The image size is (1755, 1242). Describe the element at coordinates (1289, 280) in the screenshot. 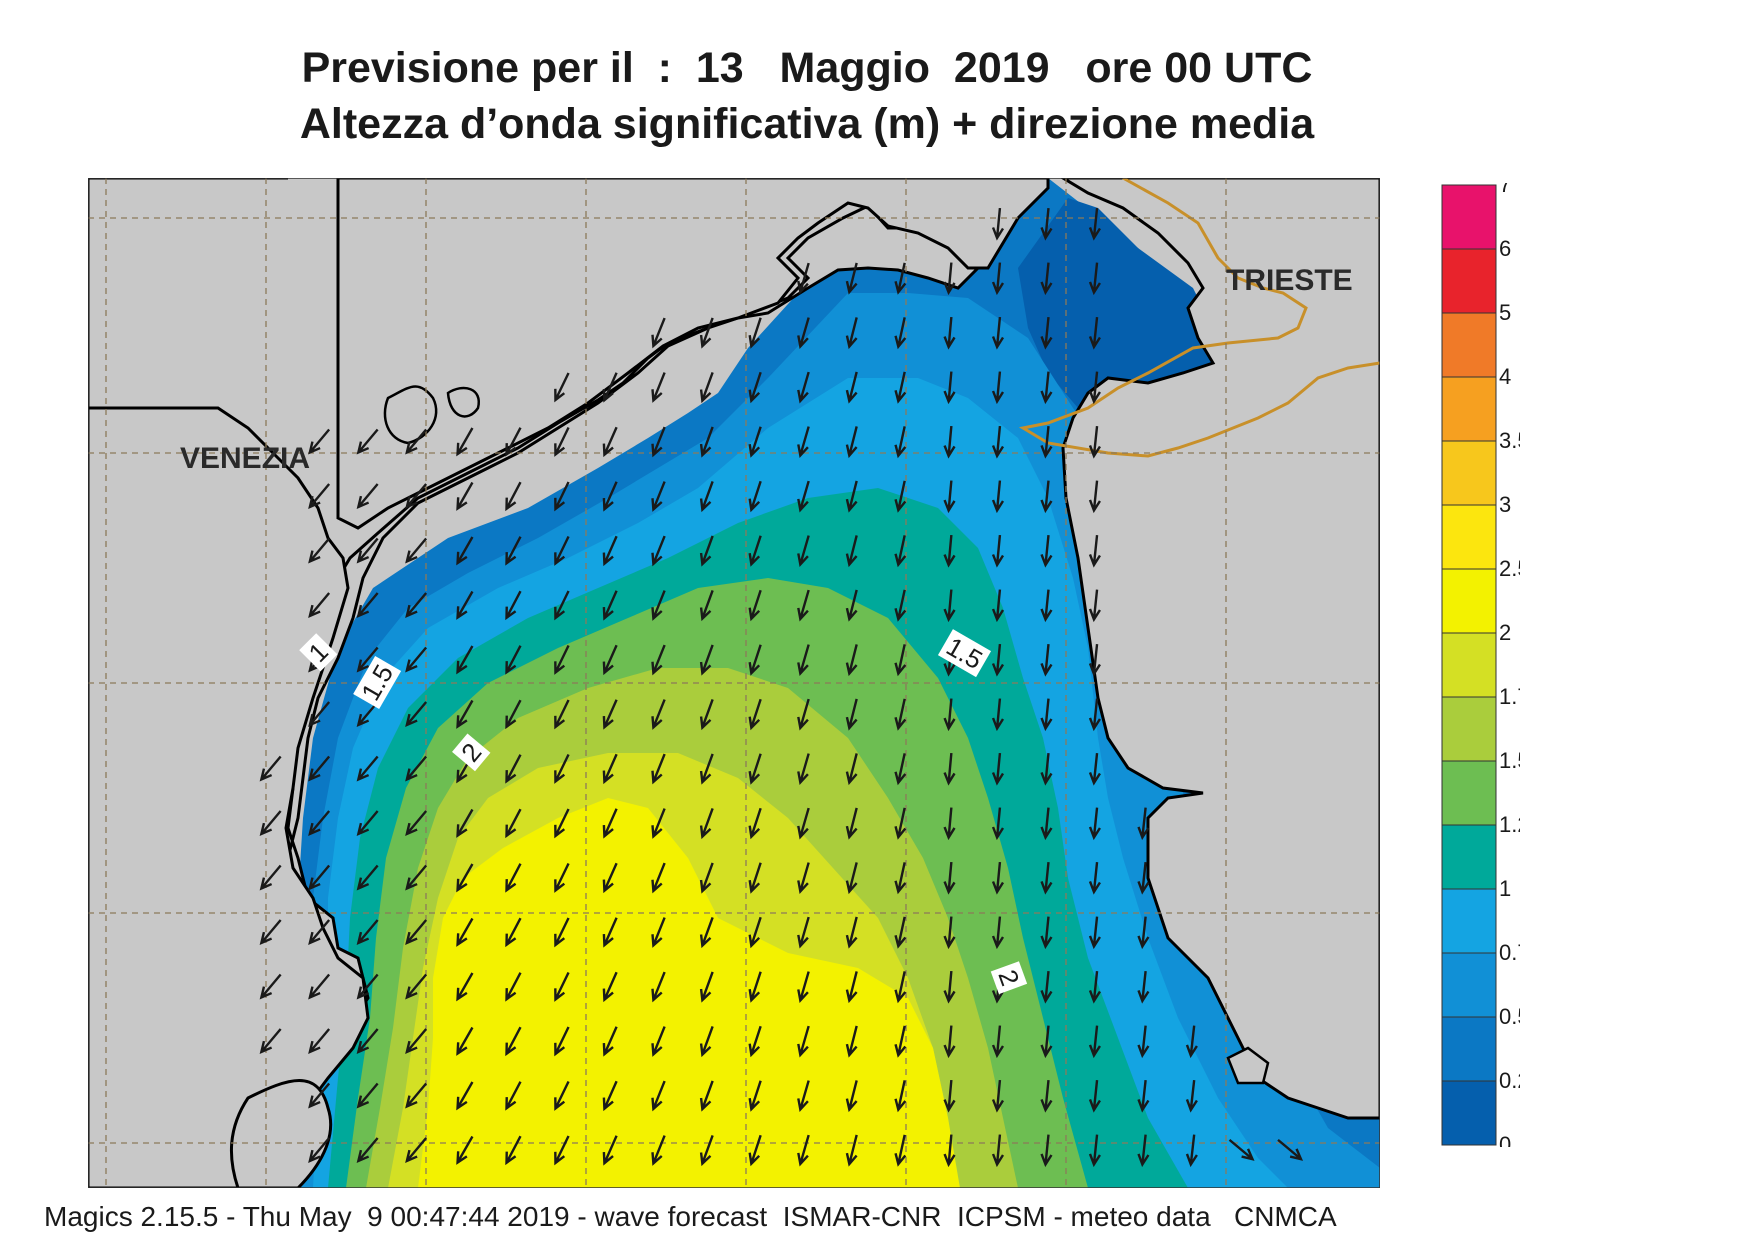

I see `city-label-trieste: TRIESTE` at that location.